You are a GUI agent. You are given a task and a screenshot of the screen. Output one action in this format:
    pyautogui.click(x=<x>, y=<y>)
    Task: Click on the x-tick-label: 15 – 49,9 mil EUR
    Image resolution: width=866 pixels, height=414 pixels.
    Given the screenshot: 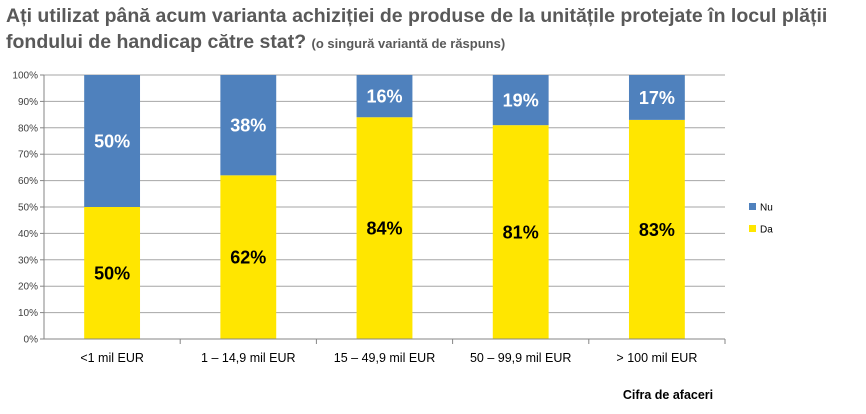 What is the action you would take?
    pyautogui.click(x=384, y=358)
    